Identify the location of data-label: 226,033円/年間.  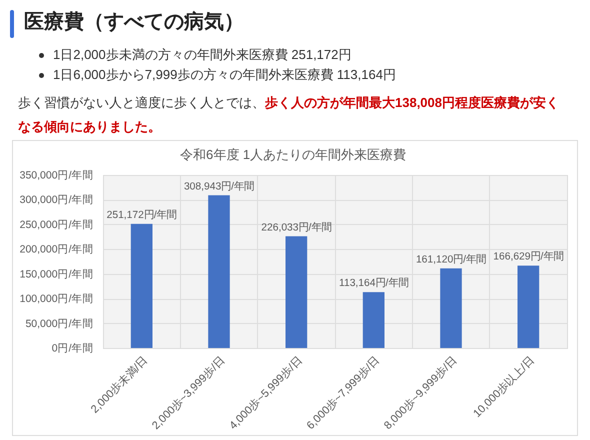
(296, 227).